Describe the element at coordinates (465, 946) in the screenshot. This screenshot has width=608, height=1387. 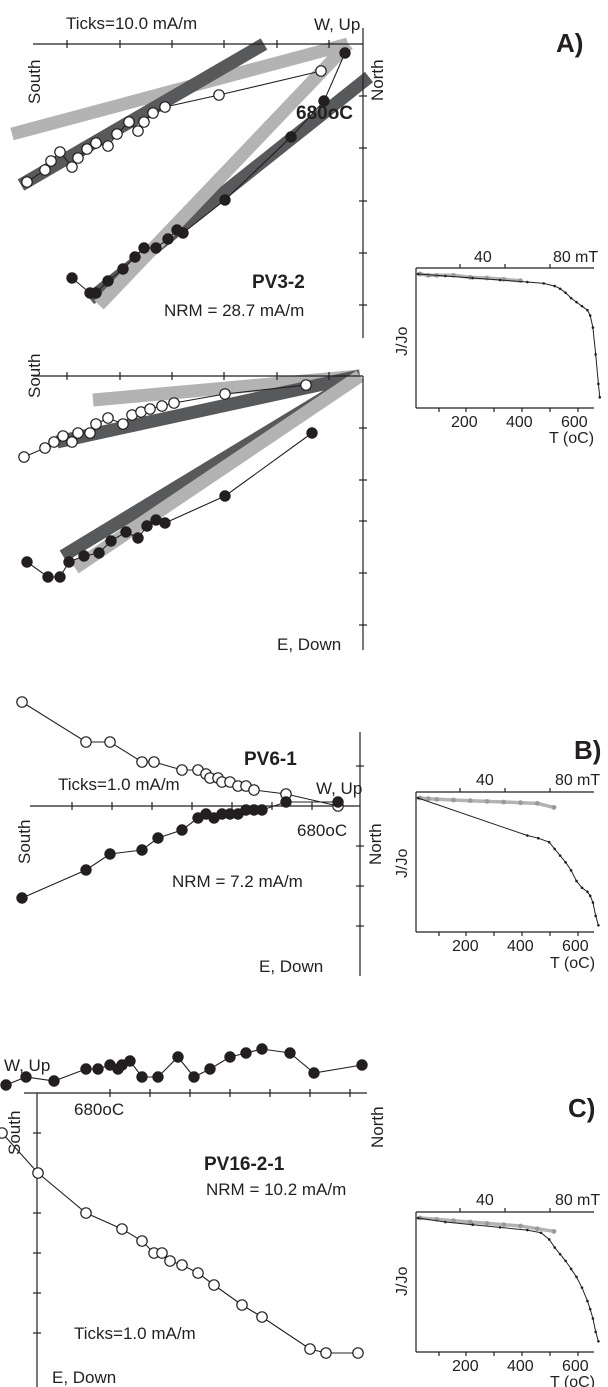
I see `panel-b-inset-x-tick-200: 200` at that location.